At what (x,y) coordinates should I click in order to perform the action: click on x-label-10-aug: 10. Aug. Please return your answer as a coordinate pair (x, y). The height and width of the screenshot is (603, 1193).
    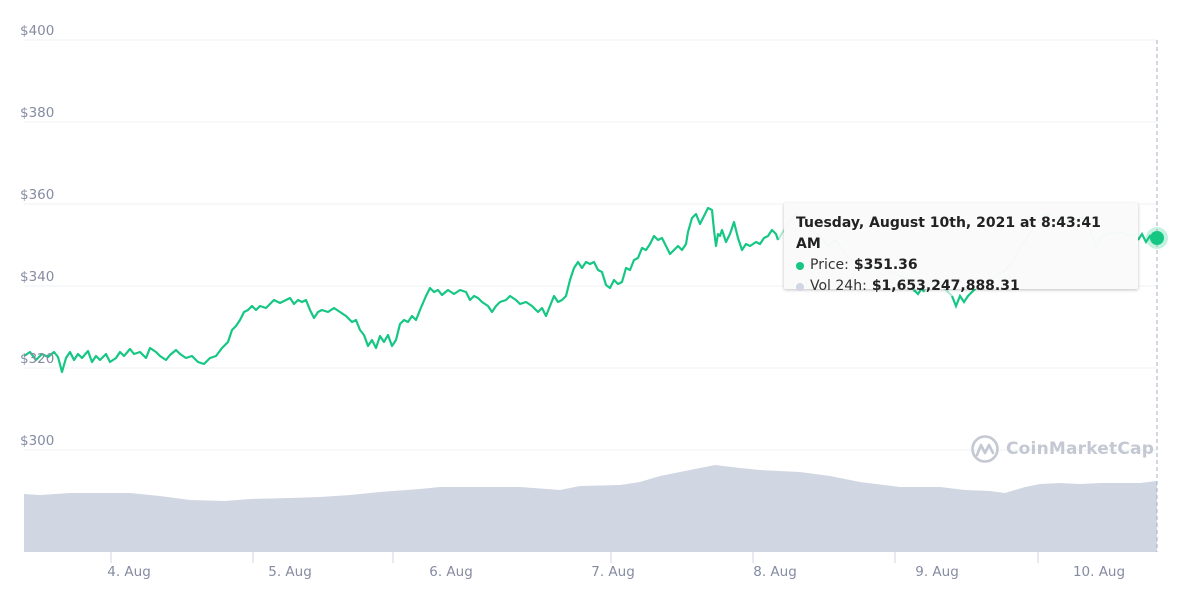
    Looking at the image, I should click on (1099, 572).